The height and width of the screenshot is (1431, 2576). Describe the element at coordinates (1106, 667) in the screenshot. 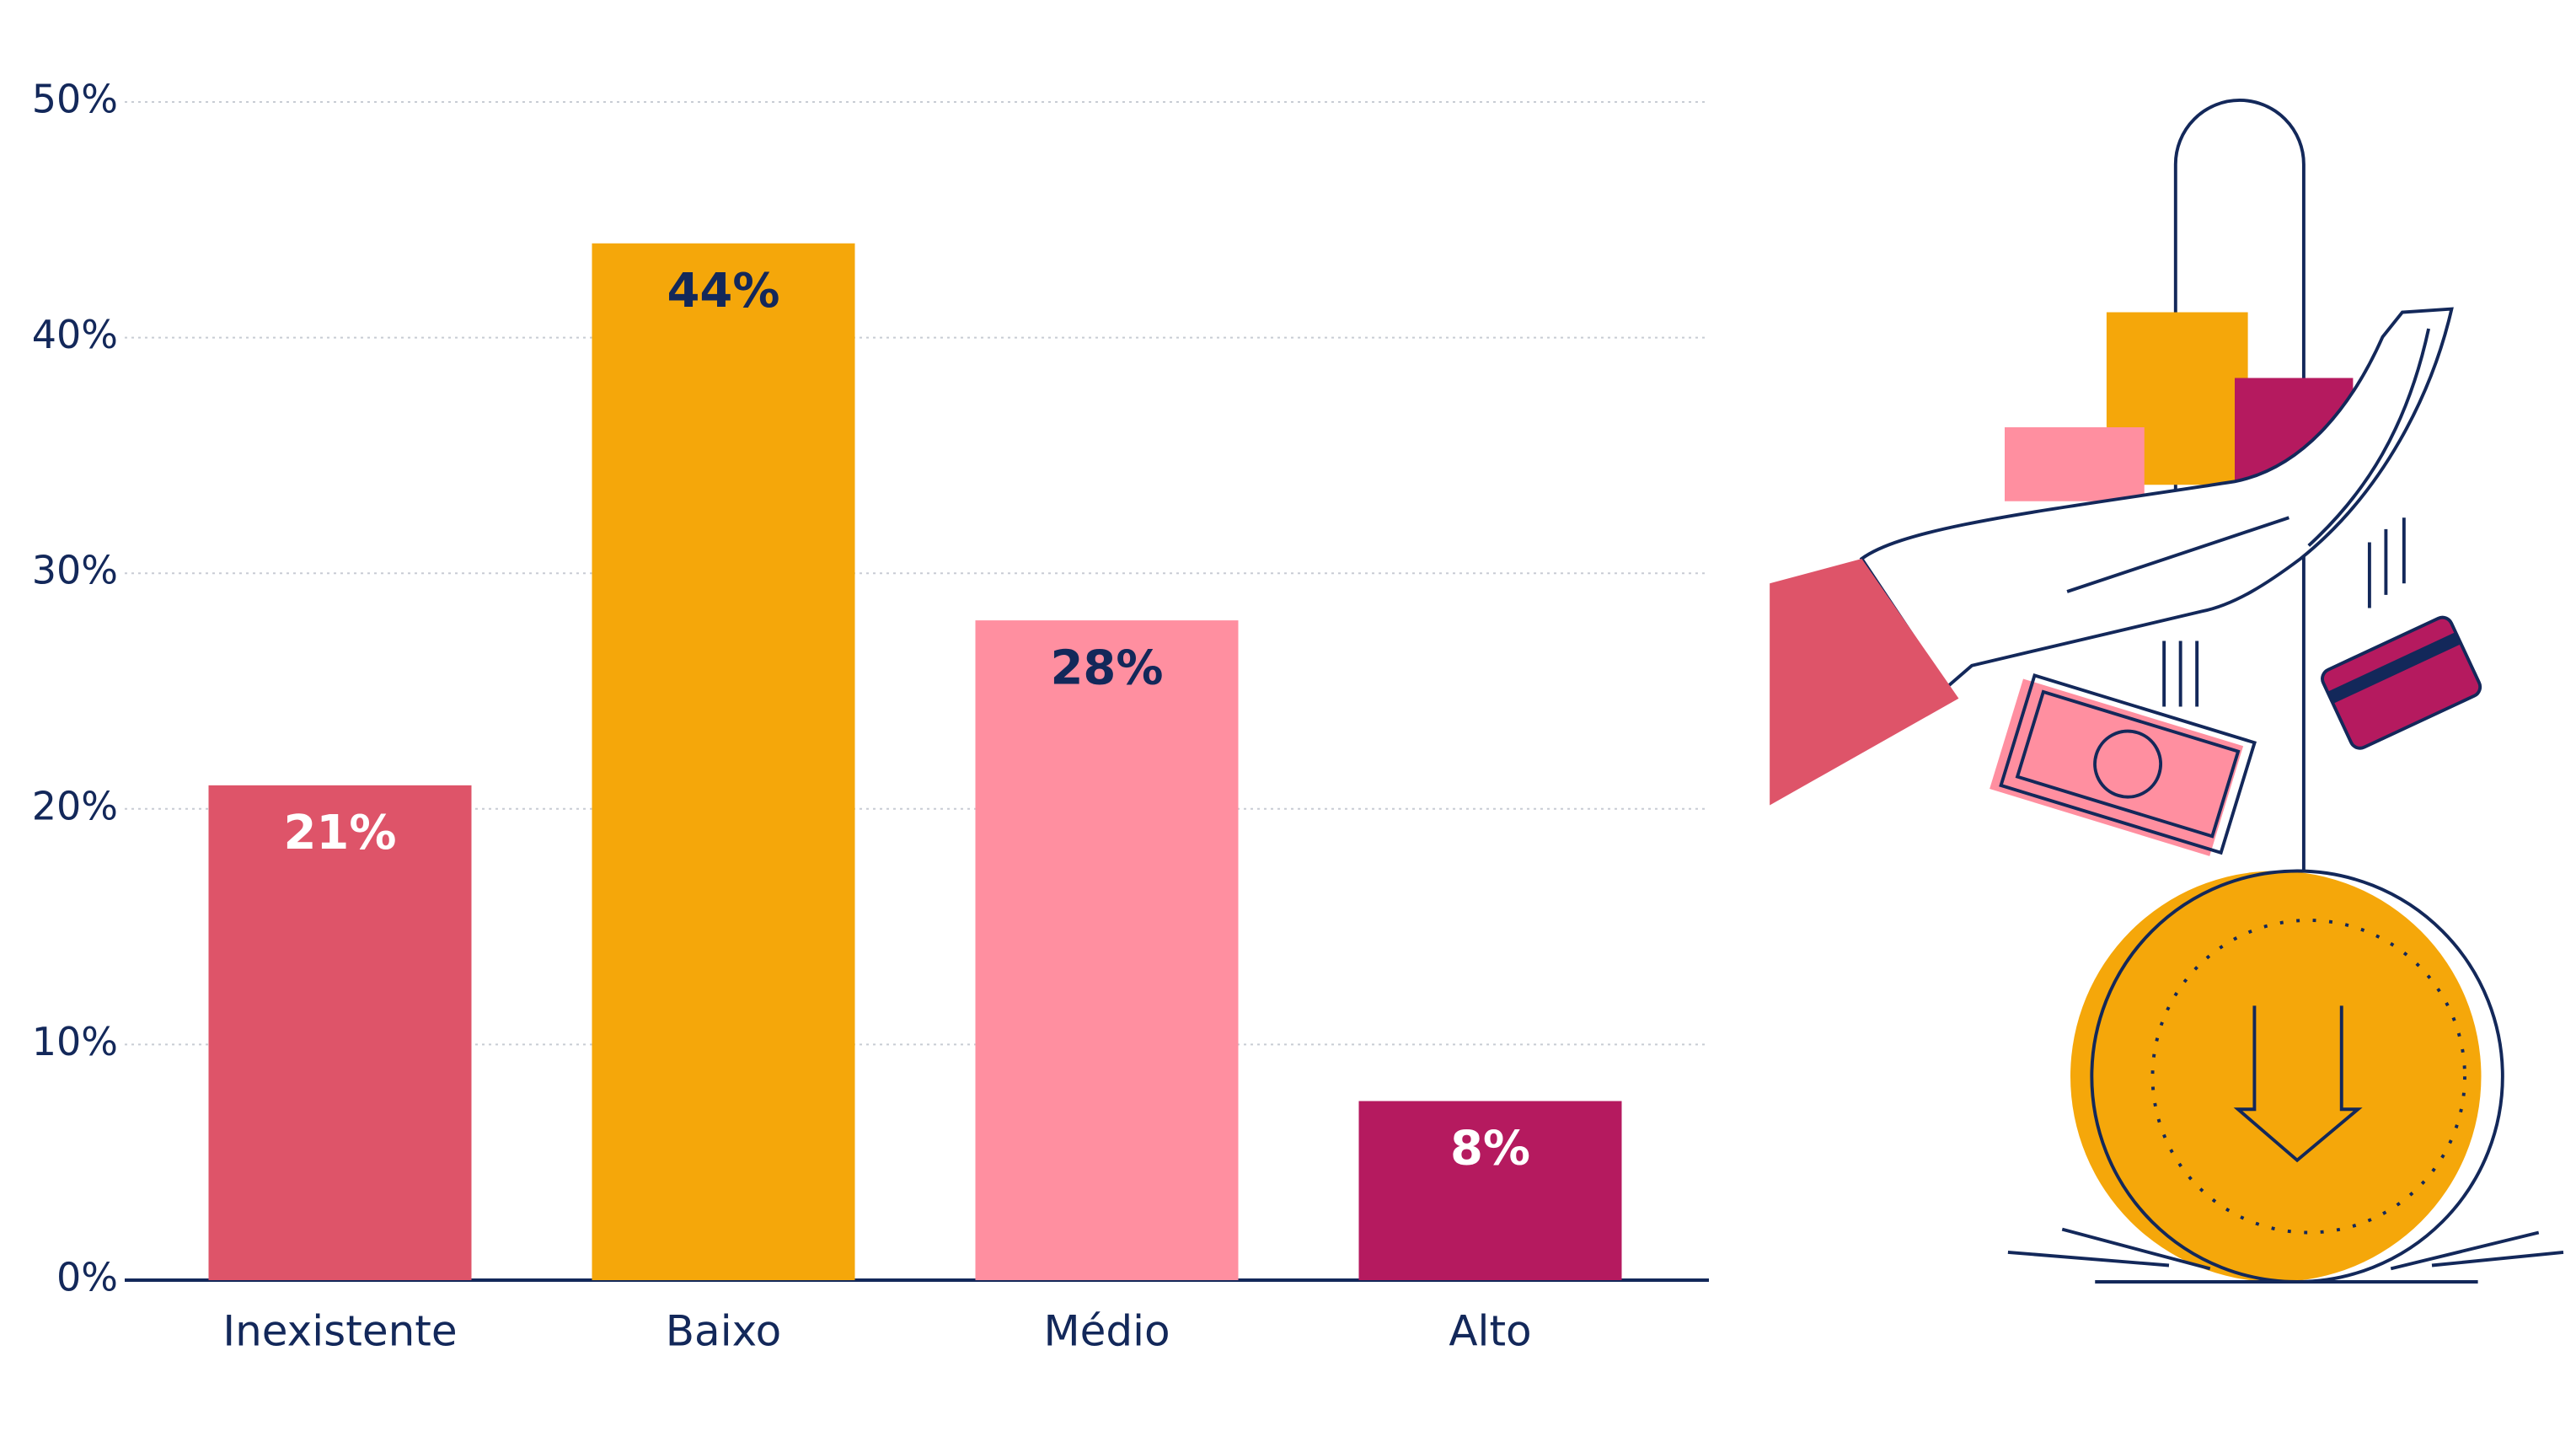

I see `value-label: 28%` at that location.